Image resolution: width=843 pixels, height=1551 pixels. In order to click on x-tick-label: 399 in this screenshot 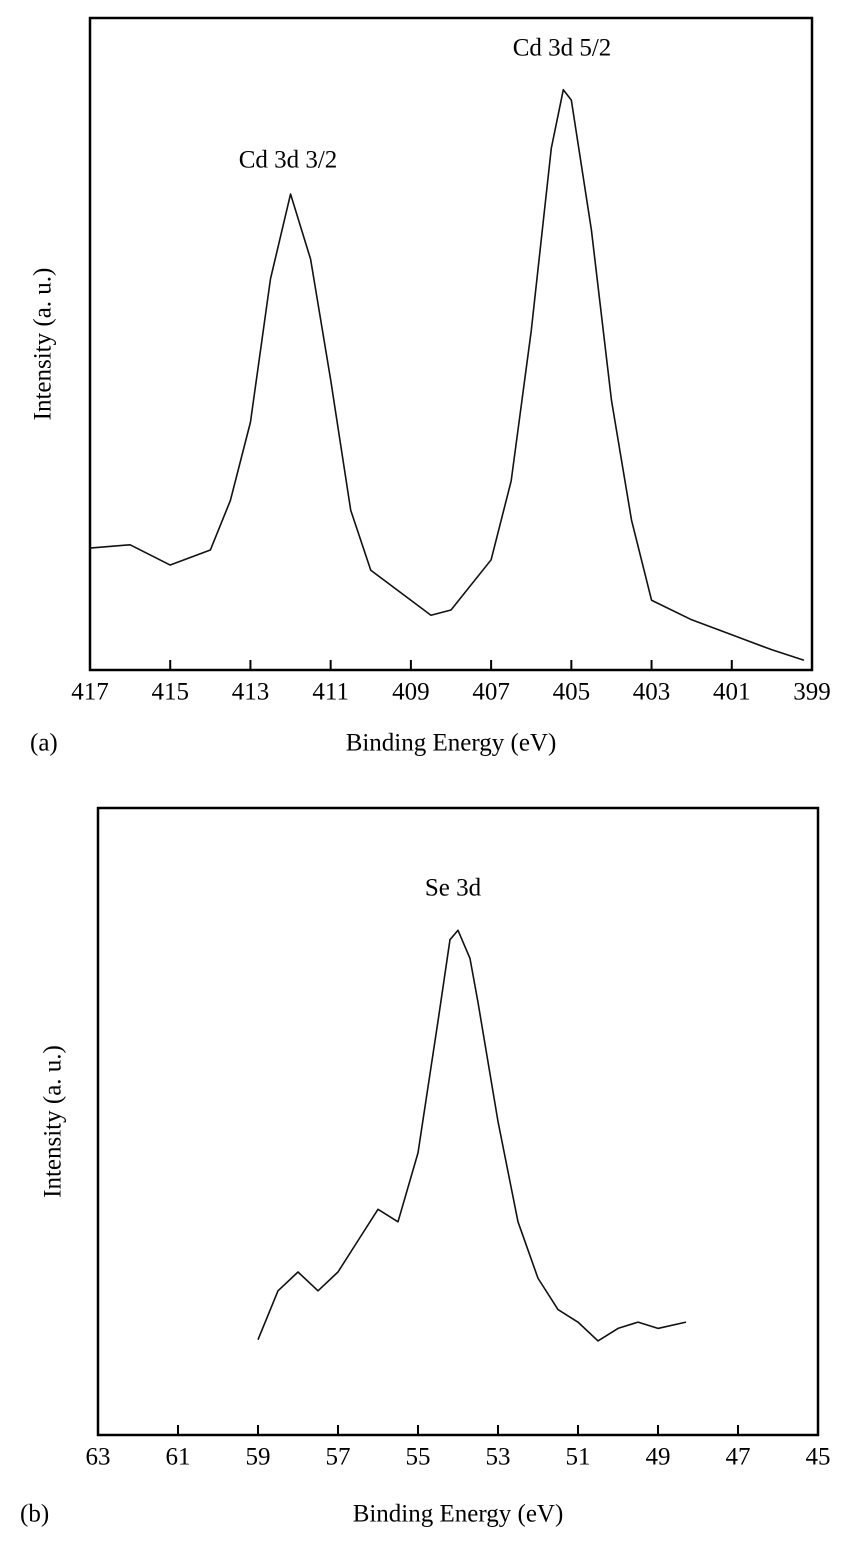, I will do `click(812, 692)`.